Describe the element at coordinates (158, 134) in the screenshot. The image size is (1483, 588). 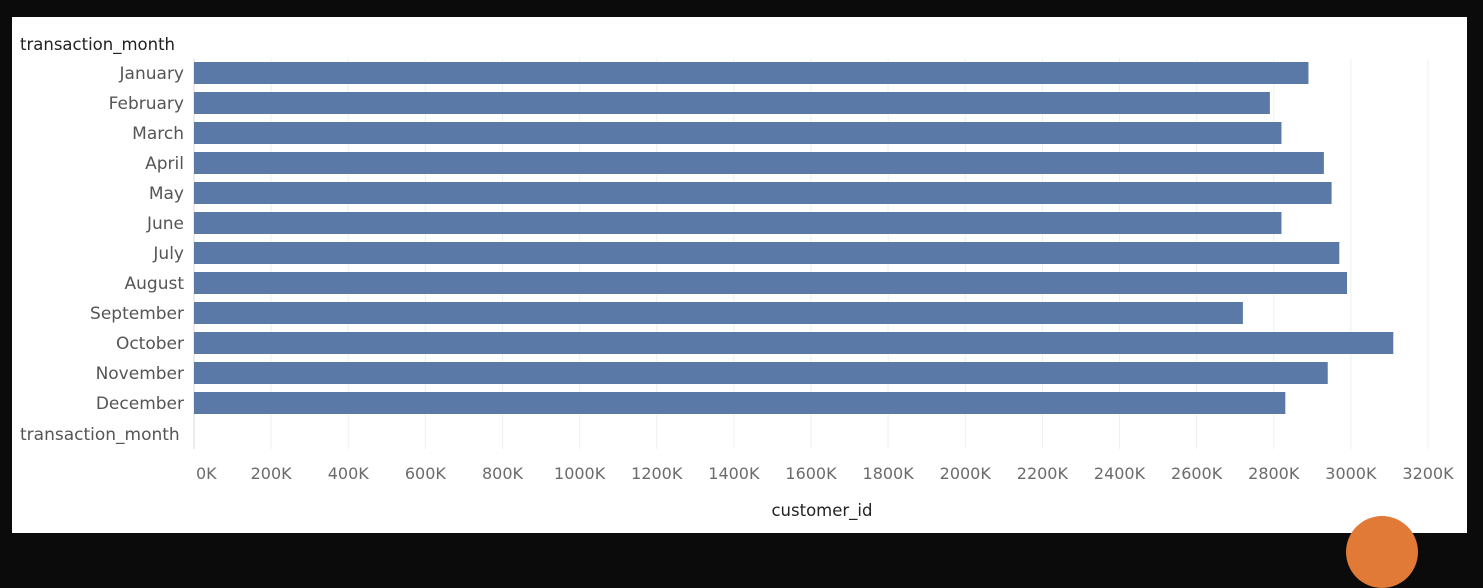
I see `row-label-march: March` at that location.